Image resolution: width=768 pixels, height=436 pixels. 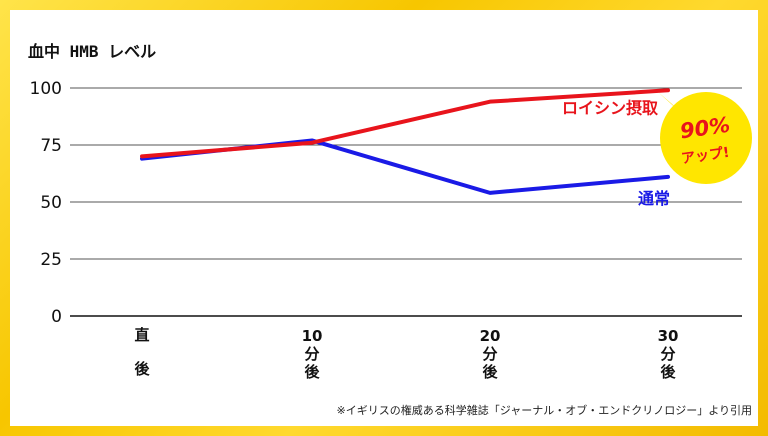 I want to click on x-tick-label: 直, so click(x=141, y=335).